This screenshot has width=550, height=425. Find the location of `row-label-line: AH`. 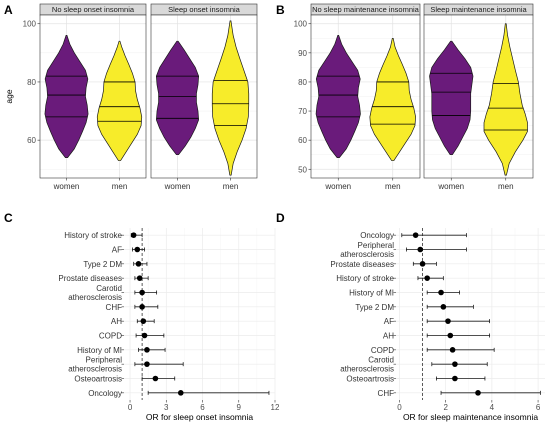

row-label-line: AH is located at coordinates (388, 336).